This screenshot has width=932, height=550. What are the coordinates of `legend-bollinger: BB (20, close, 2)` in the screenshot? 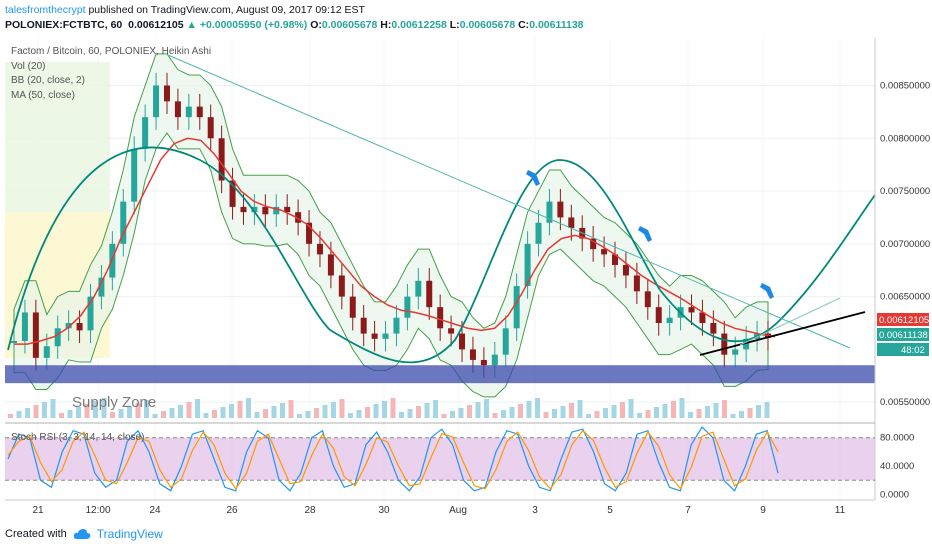 It's located at (48, 80).